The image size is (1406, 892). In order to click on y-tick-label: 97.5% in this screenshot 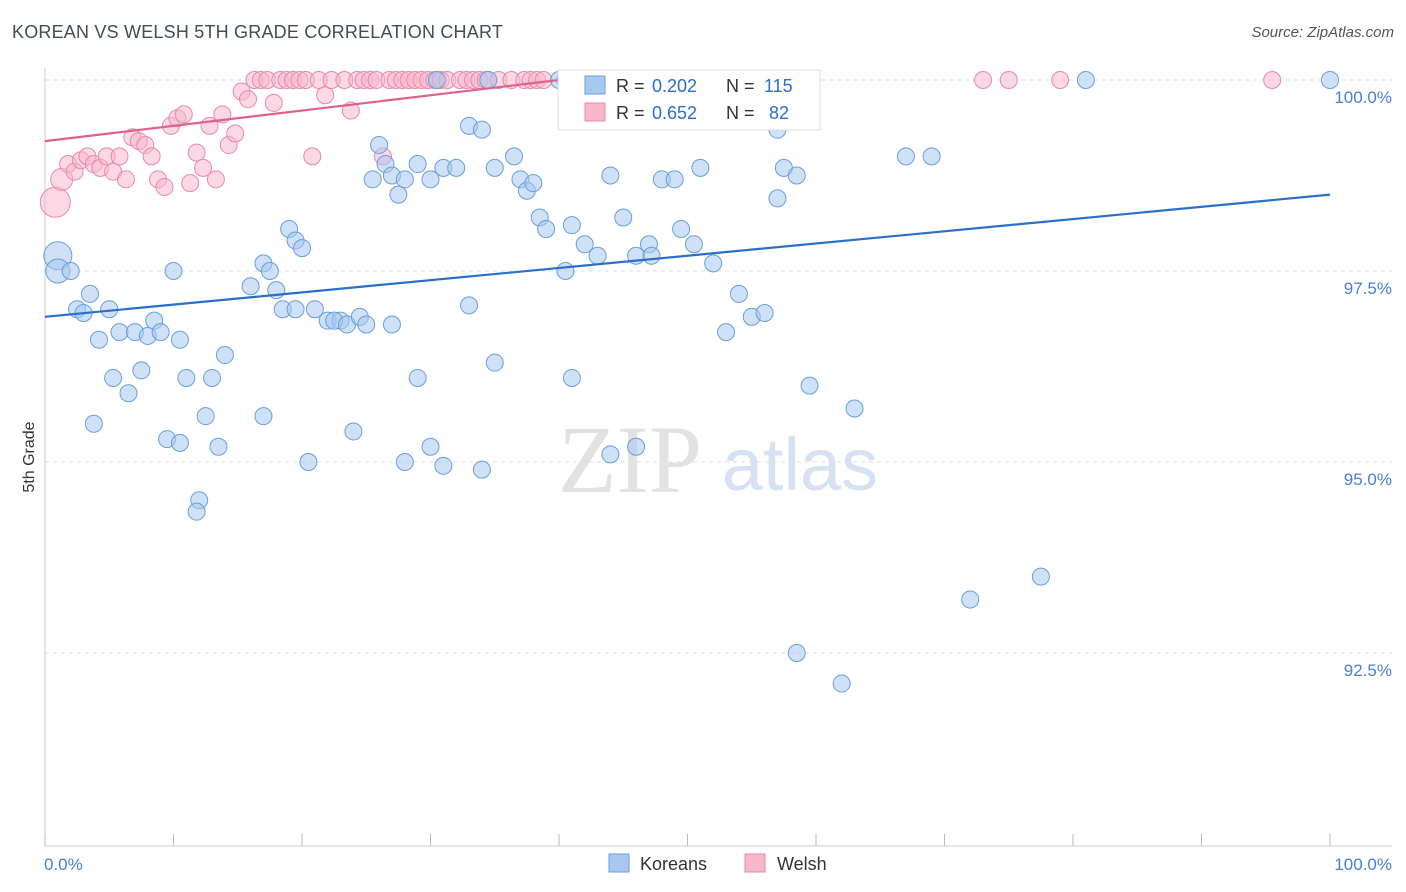, I will do `click(1368, 288)`.